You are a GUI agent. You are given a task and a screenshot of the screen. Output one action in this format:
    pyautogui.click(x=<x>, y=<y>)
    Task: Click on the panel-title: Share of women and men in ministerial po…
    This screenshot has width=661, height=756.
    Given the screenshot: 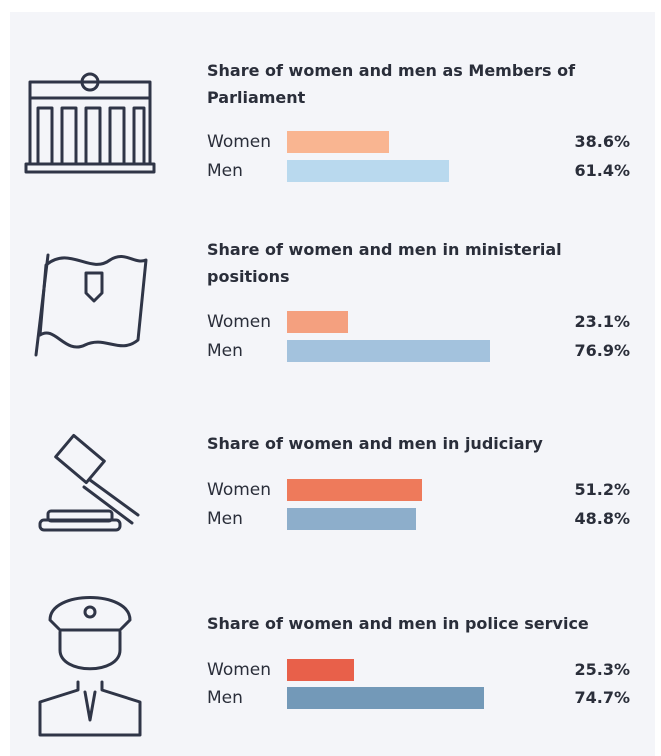 What is the action you would take?
    pyautogui.click(x=384, y=263)
    